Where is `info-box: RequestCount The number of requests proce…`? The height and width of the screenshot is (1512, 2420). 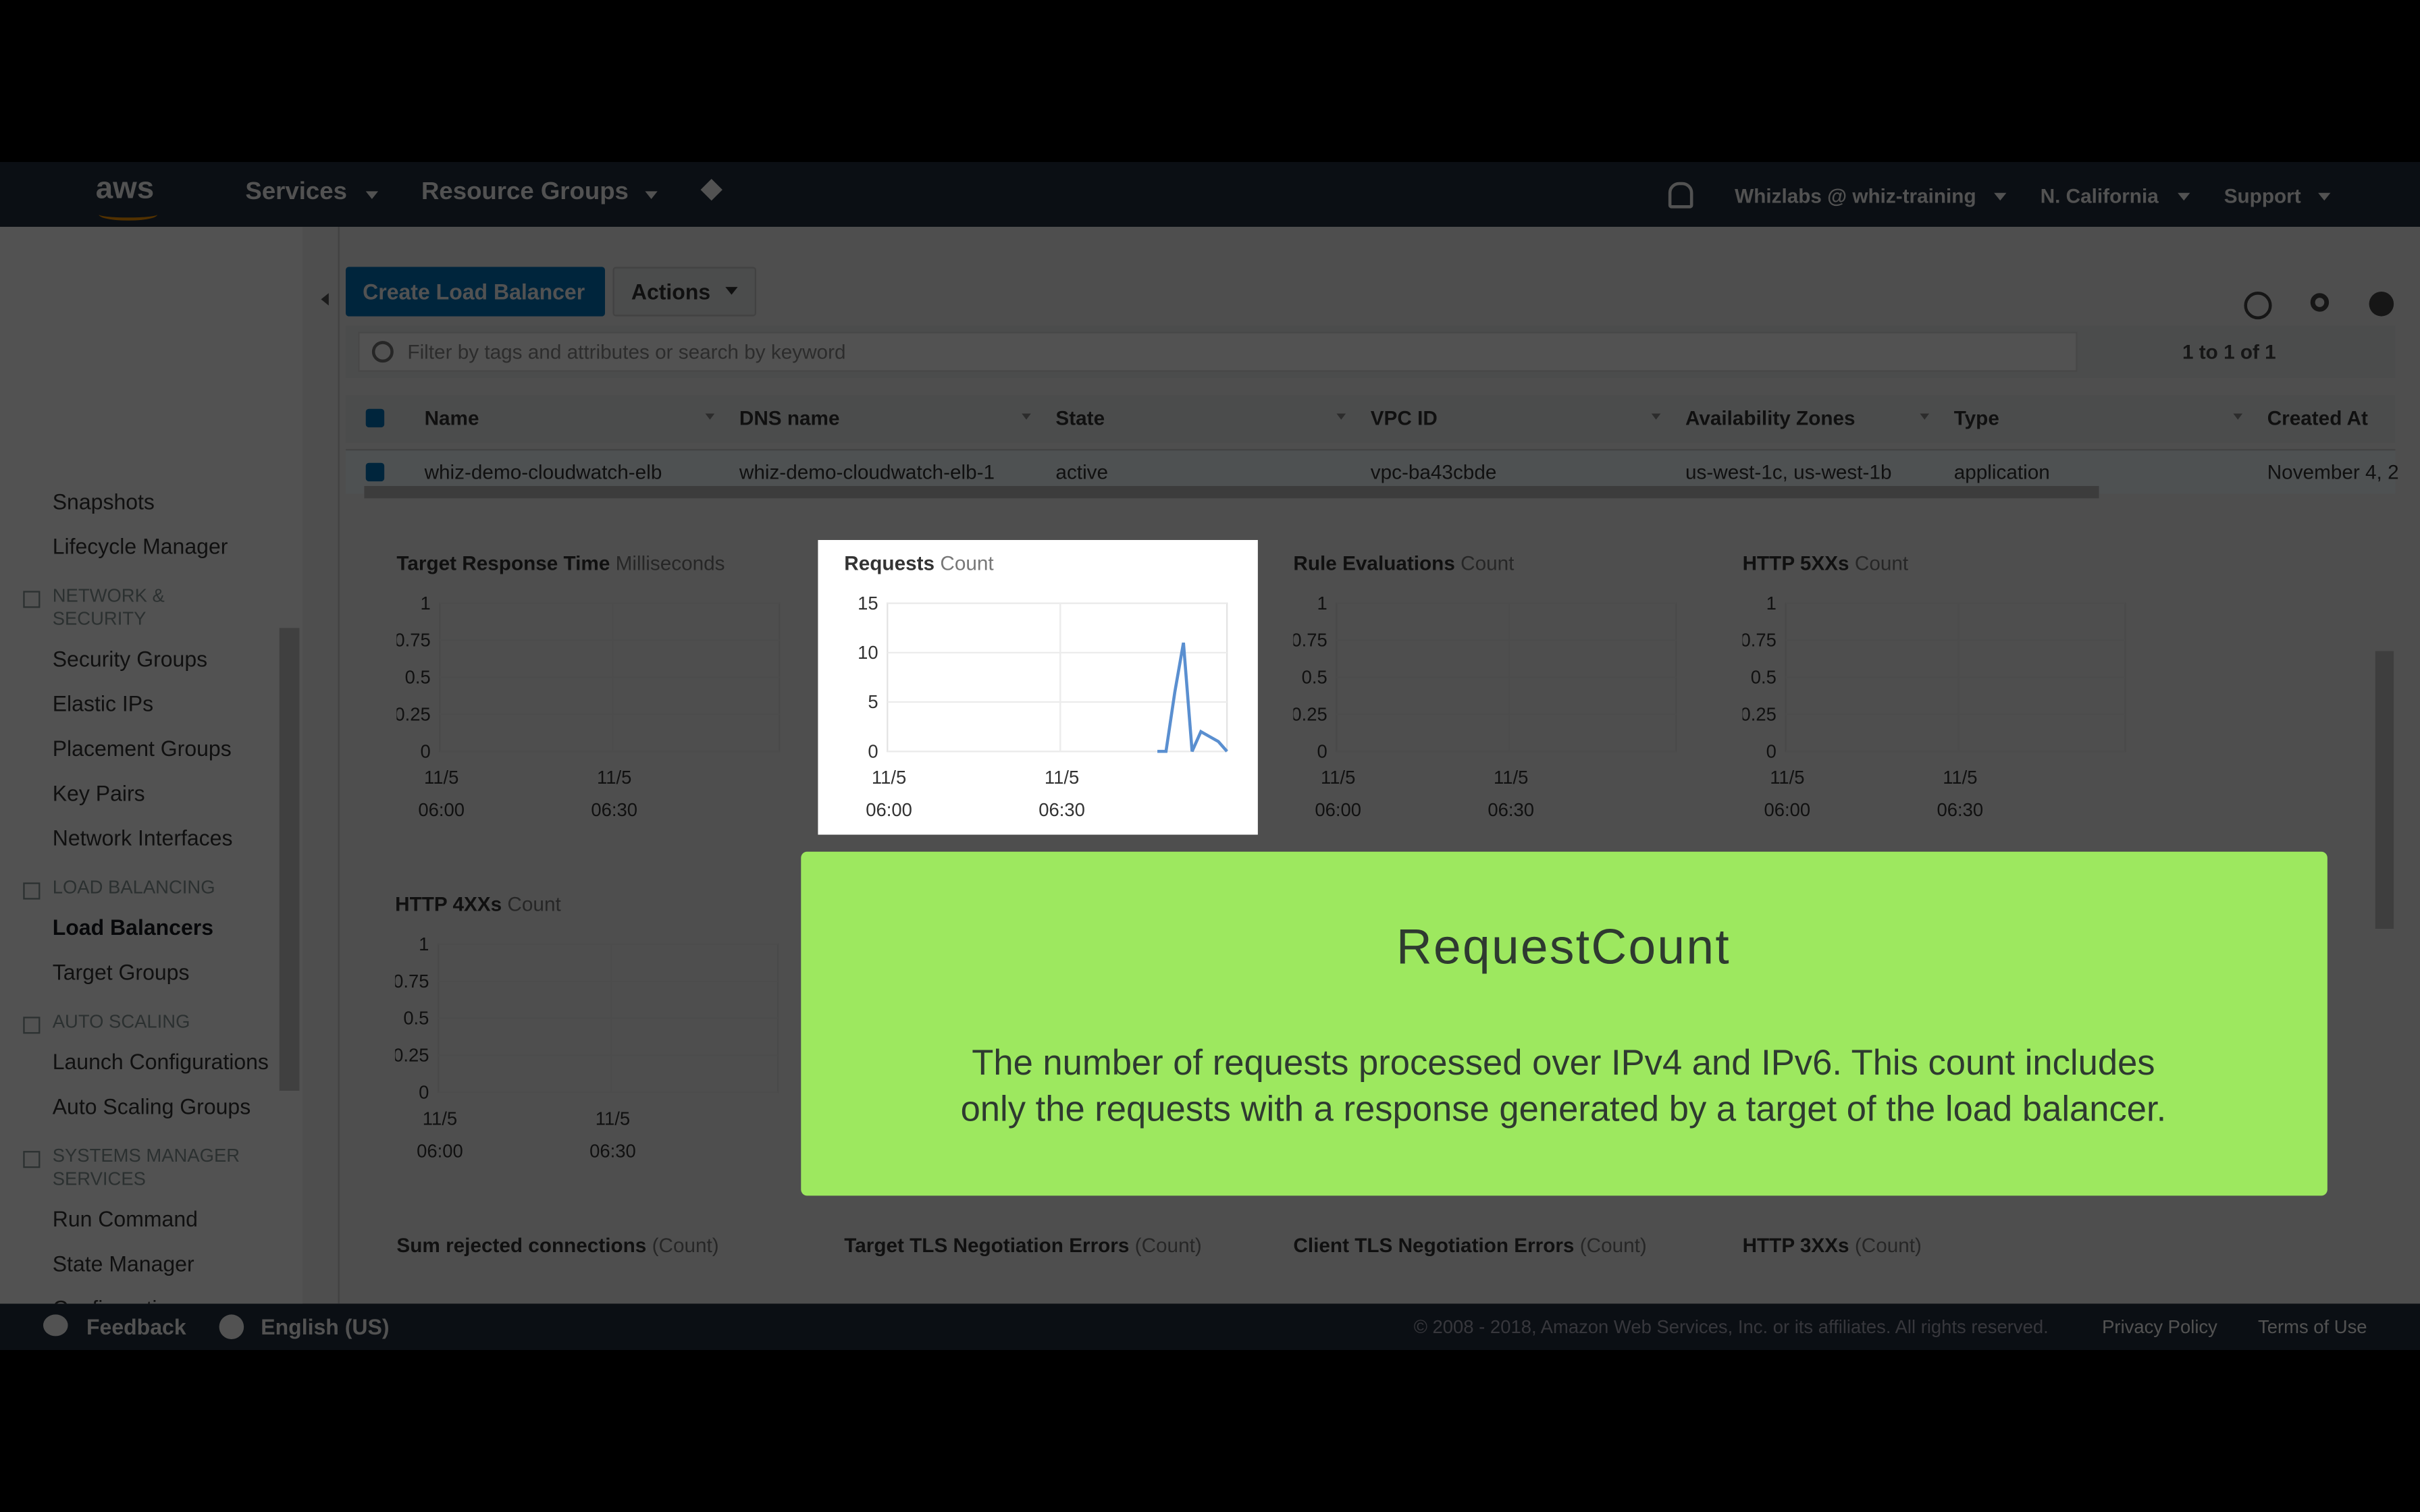
info-box: RequestCount The number of requests proce… is located at coordinates (1564, 1024).